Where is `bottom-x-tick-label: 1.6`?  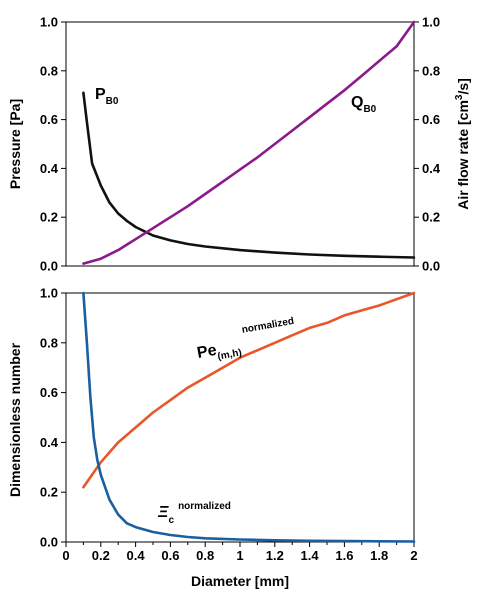
bottom-x-tick-label: 1.6 is located at coordinates (344, 555).